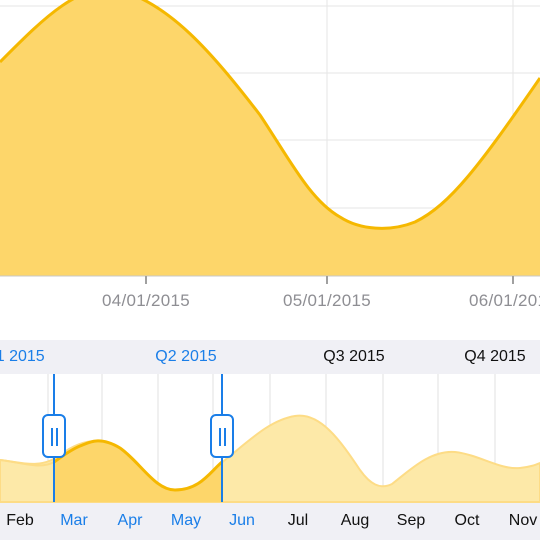 This screenshot has width=540, height=540. Describe the element at coordinates (22, 356) in the screenshot. I see `quarter-label-q1: Q1 2015` at that location.